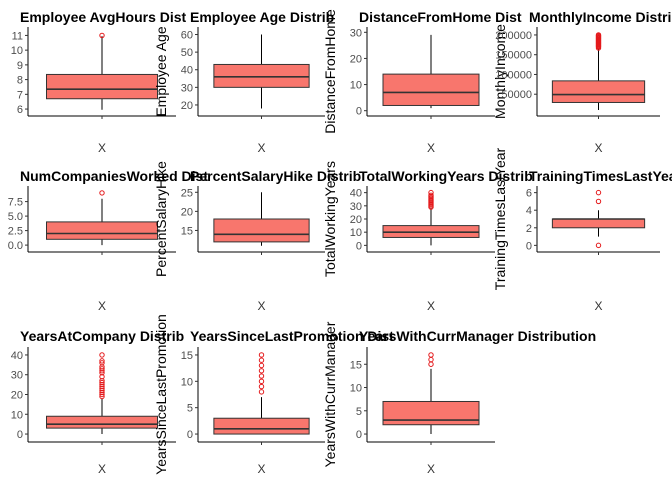  What do you see at coordinates (330, 394) in the screenshot?
I see `y-axis-label: YearsWithCurrManager` at bounding box center [330, 394].